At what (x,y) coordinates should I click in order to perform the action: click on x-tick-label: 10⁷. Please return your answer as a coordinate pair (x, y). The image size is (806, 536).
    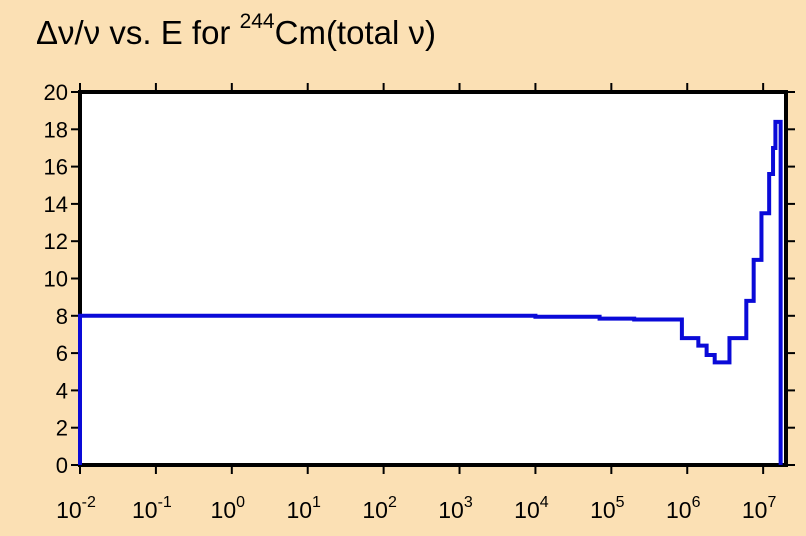
    Looking at the image, I should click on (759, 508).